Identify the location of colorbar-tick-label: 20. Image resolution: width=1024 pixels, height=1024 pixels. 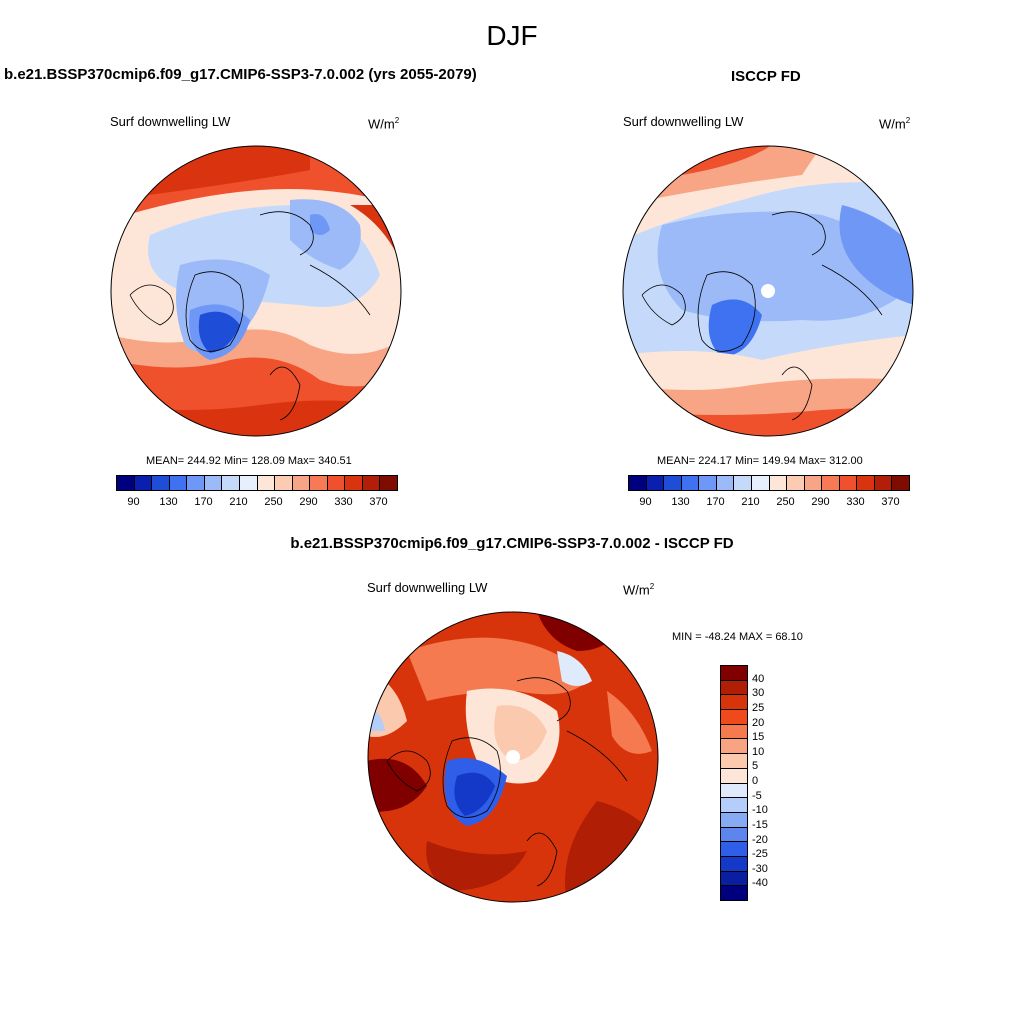
(758, 722).